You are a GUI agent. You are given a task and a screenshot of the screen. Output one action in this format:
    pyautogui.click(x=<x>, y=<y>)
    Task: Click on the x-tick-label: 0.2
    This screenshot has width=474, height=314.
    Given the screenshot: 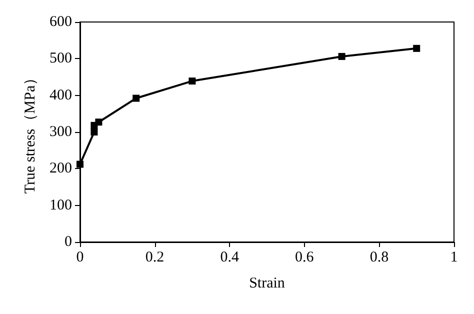 What is the action you would take?
    pyautogui.click(x=154, y=258)
    